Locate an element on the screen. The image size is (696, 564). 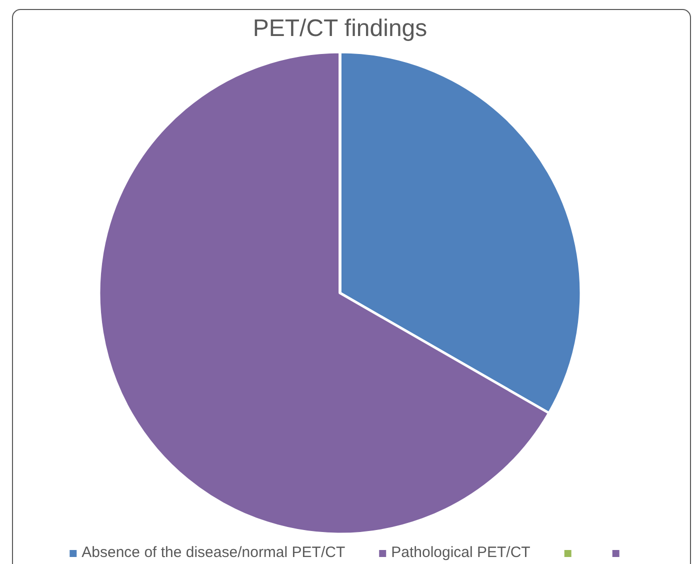
legend-label: Pathological PET/CT is located at coordinates (460, 552).